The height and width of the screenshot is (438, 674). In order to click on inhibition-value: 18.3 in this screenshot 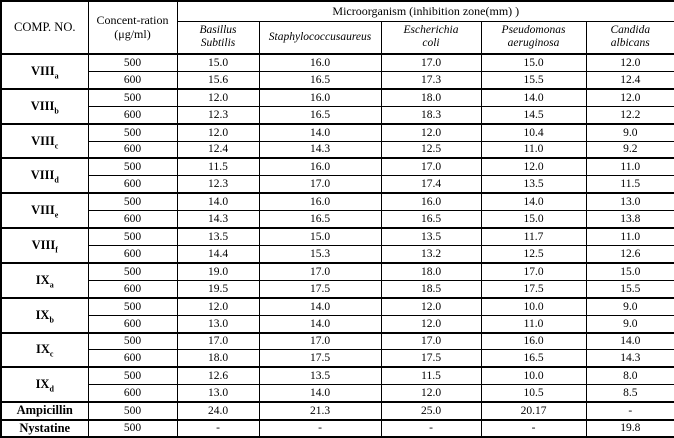, I will do `click(431, 115)`.